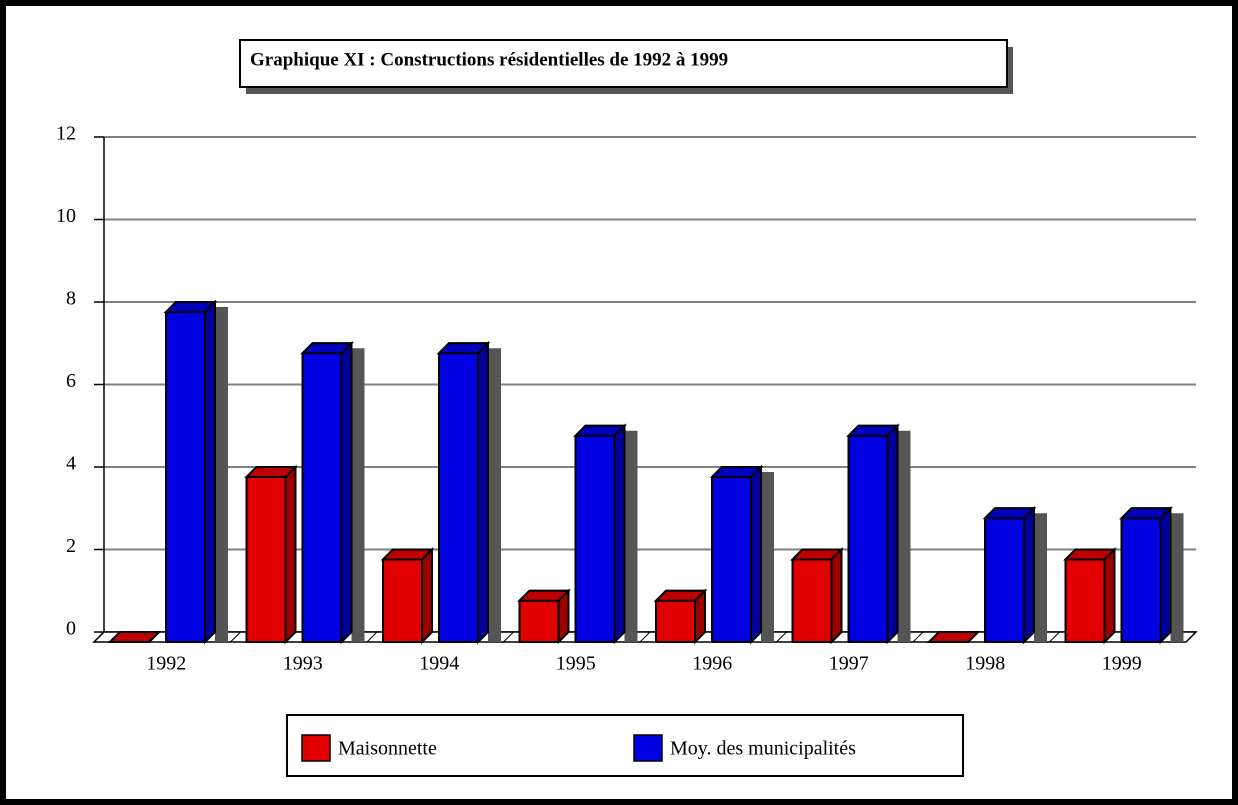  What do you see at coordinates (71, 546) in the screenshot?
I see `y-tick-label: 2` at bounding box center [71, 546].